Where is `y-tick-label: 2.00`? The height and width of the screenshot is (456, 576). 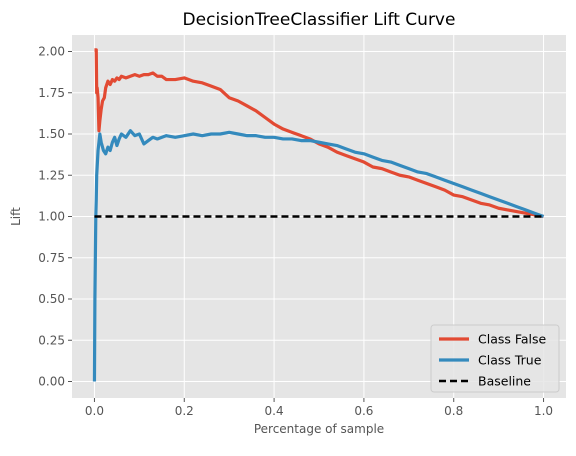 y-tick-label: 2.00 is located at coordinates (51, 52).